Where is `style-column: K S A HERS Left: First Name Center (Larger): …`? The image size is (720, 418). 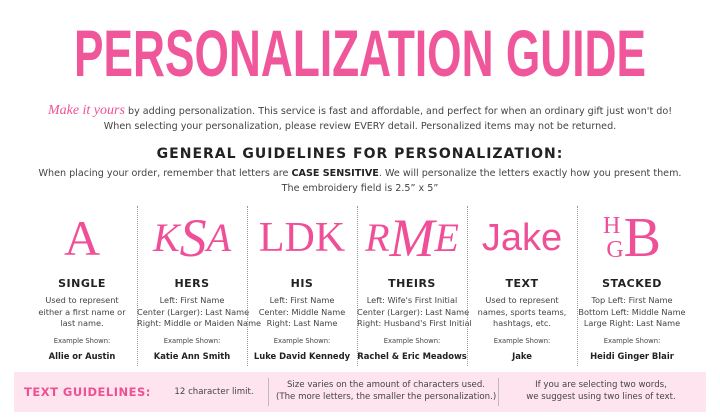
style-column: K S A HERS Left: First Name Center (Larger): … is located at coordinates (199, 283).